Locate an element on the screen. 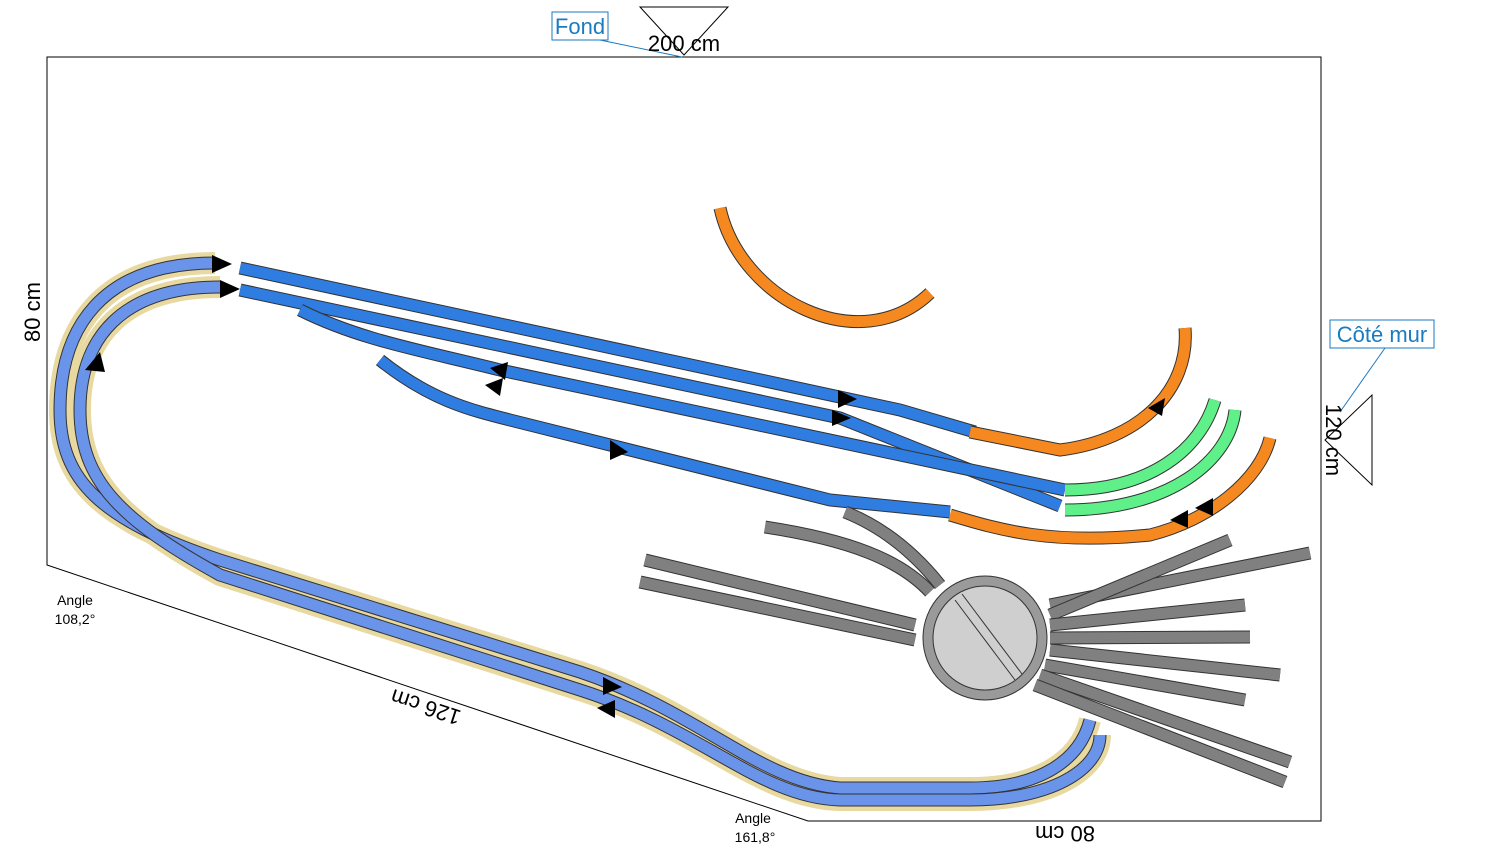  note: Fond is located at coordinates (580, 26).